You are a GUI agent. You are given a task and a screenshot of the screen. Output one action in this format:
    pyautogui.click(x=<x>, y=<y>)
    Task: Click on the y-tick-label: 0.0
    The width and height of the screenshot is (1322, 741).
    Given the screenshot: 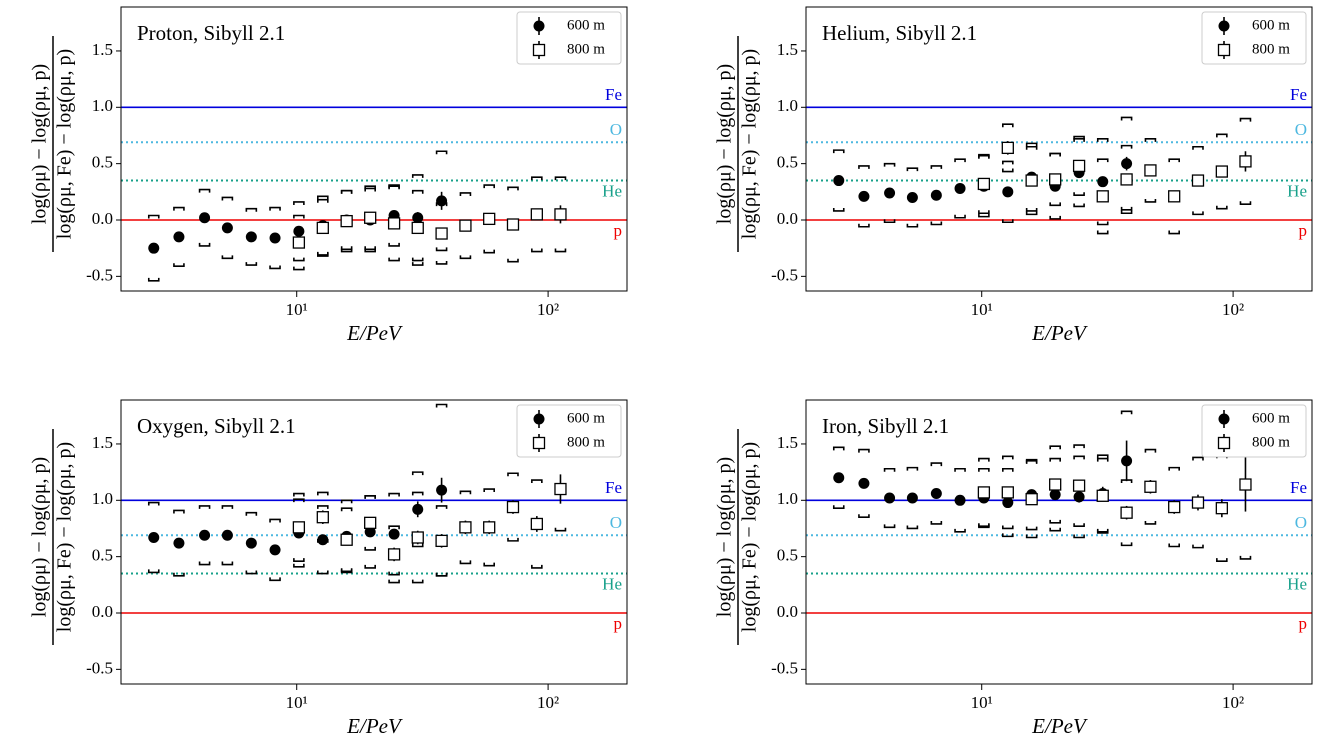 What is the action you would take?
    pyautogui.click(x=102, y=611)
    